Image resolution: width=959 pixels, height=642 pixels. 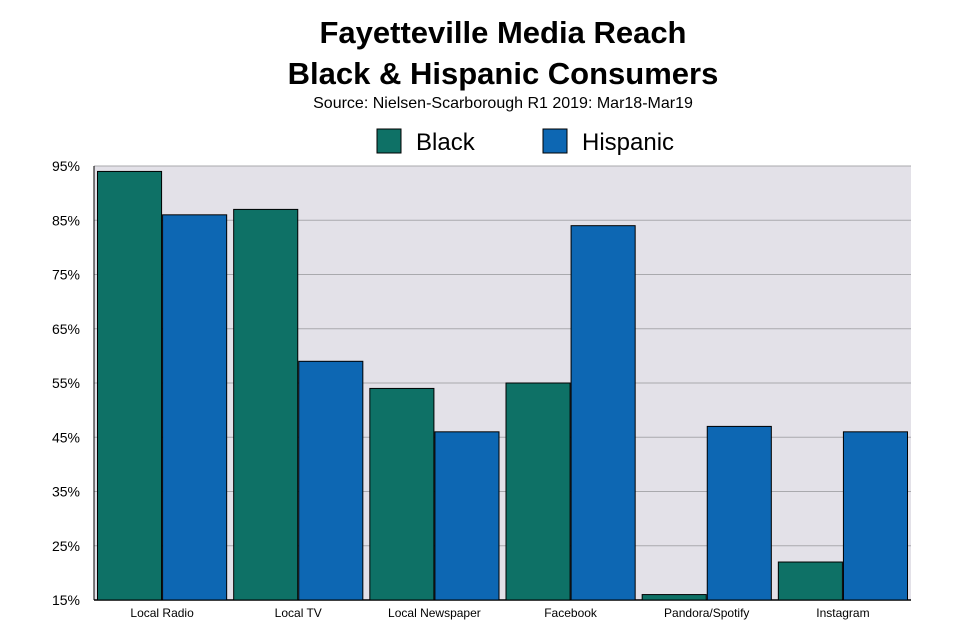 What do you see at coordinates (842, 613) in the screenshot?
I see `x-tick-label-5: Instagram` at bounding box center [842, 613].